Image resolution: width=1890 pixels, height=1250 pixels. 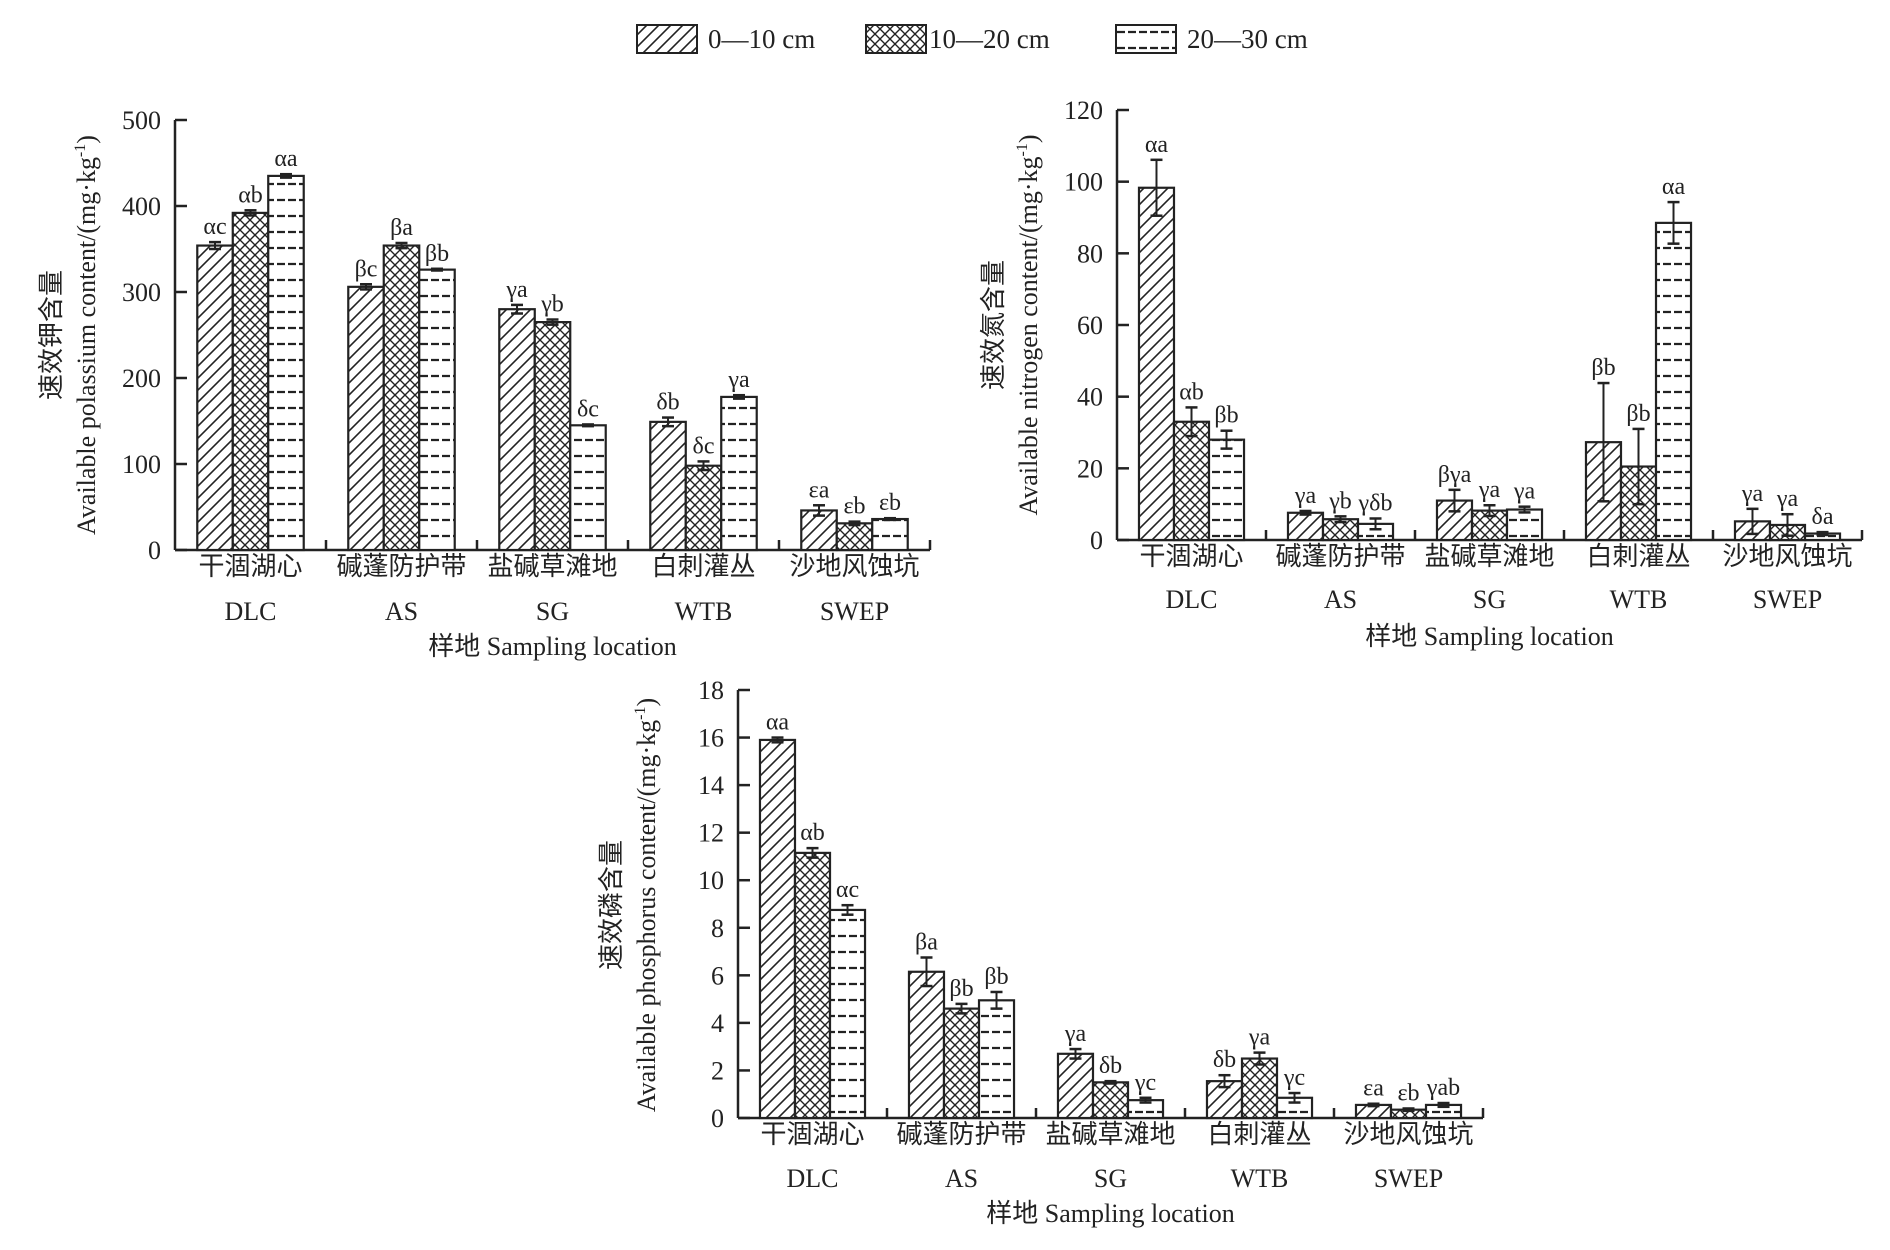 I want to click on significance-label: βγa, so click(x=1455, y=475).